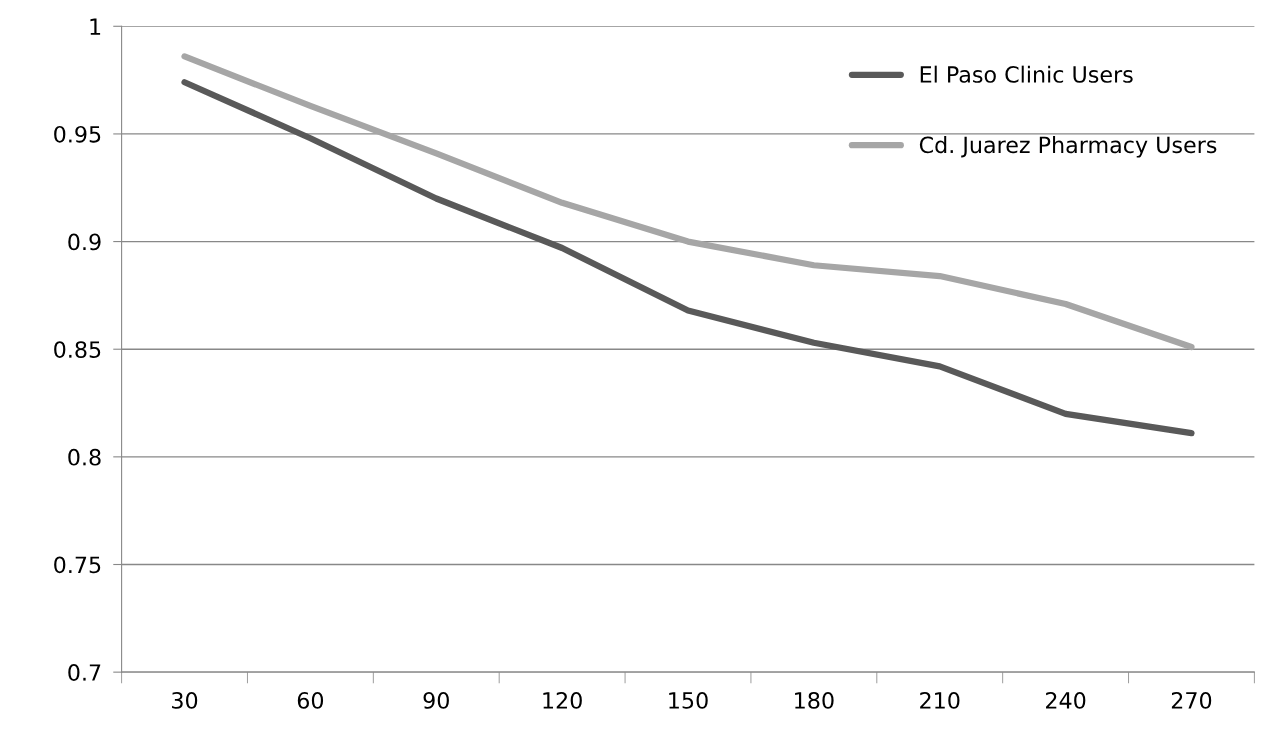  I want to click on legend-label: El Paso Clinic Users, so click(1026, 74).